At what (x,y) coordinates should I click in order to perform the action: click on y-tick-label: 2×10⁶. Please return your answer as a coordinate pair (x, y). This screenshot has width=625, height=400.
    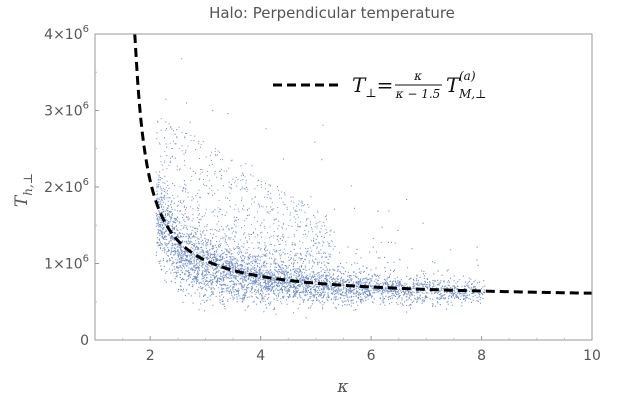
    Looking at the image, I should click on (66, 186).